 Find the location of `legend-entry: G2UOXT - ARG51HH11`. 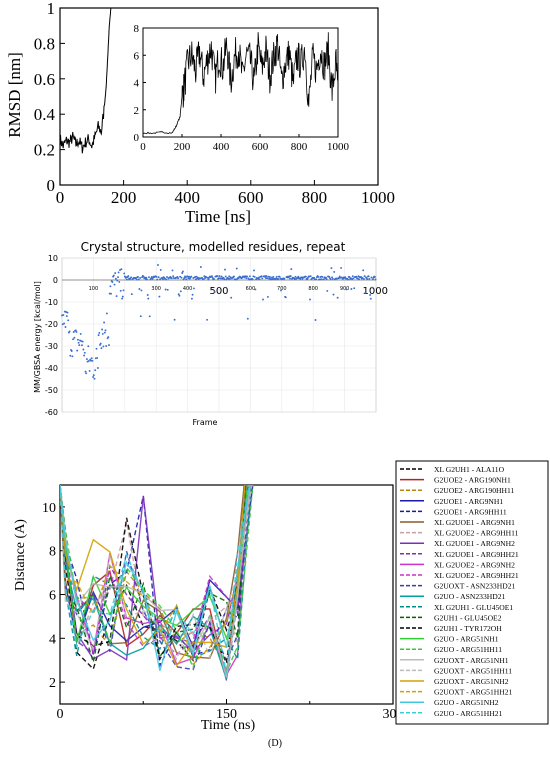

legend-entry: G2UOXT - ARG51HH11 is located at coordinates (473, 670).